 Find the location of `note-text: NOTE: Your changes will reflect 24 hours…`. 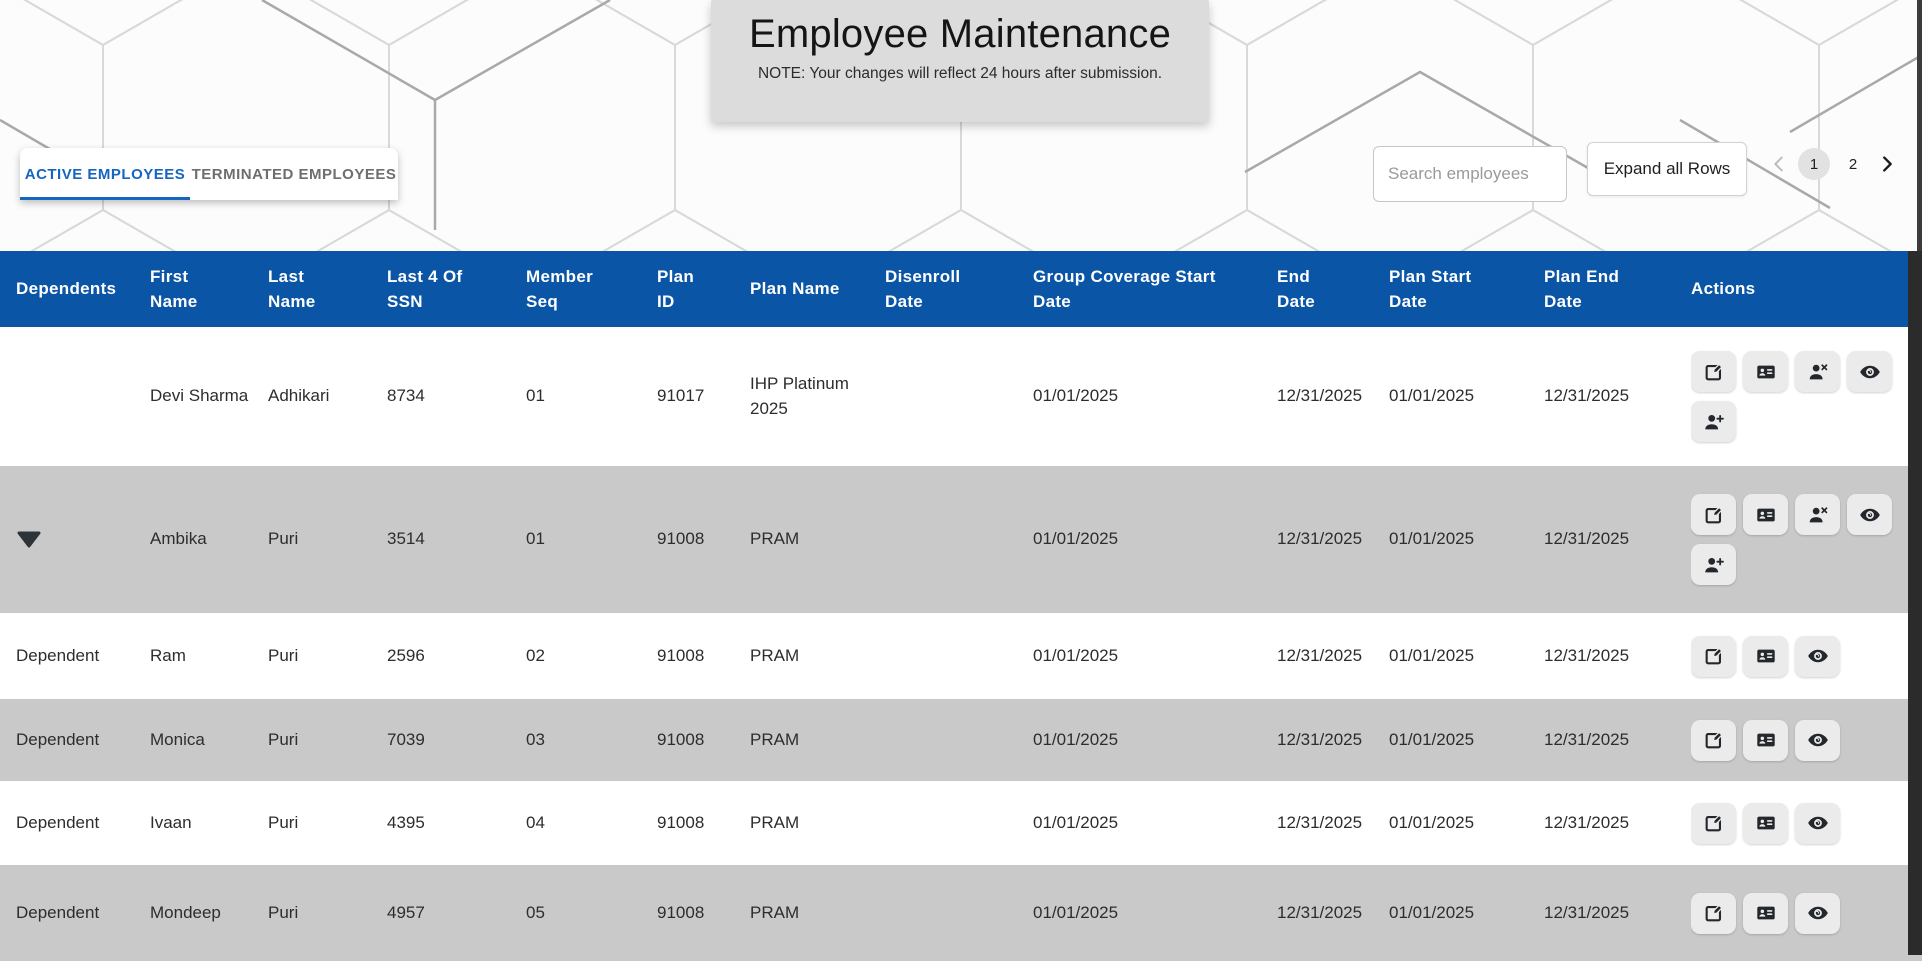

note-text: NOTE: Your changes will reflect 24 hours… is located at coordinates (960, 73).